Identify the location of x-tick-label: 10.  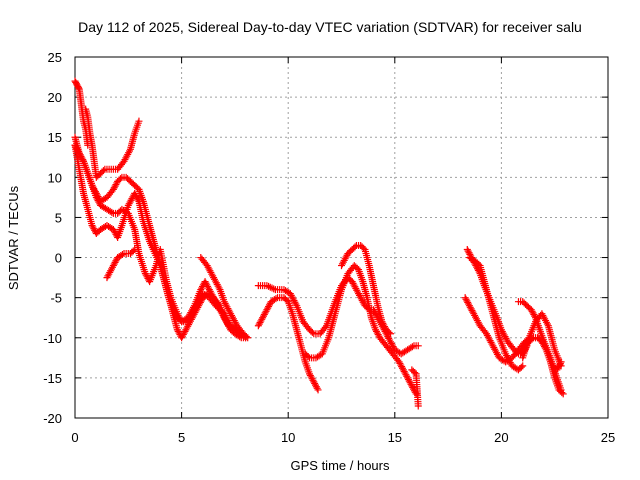
(288, 437).